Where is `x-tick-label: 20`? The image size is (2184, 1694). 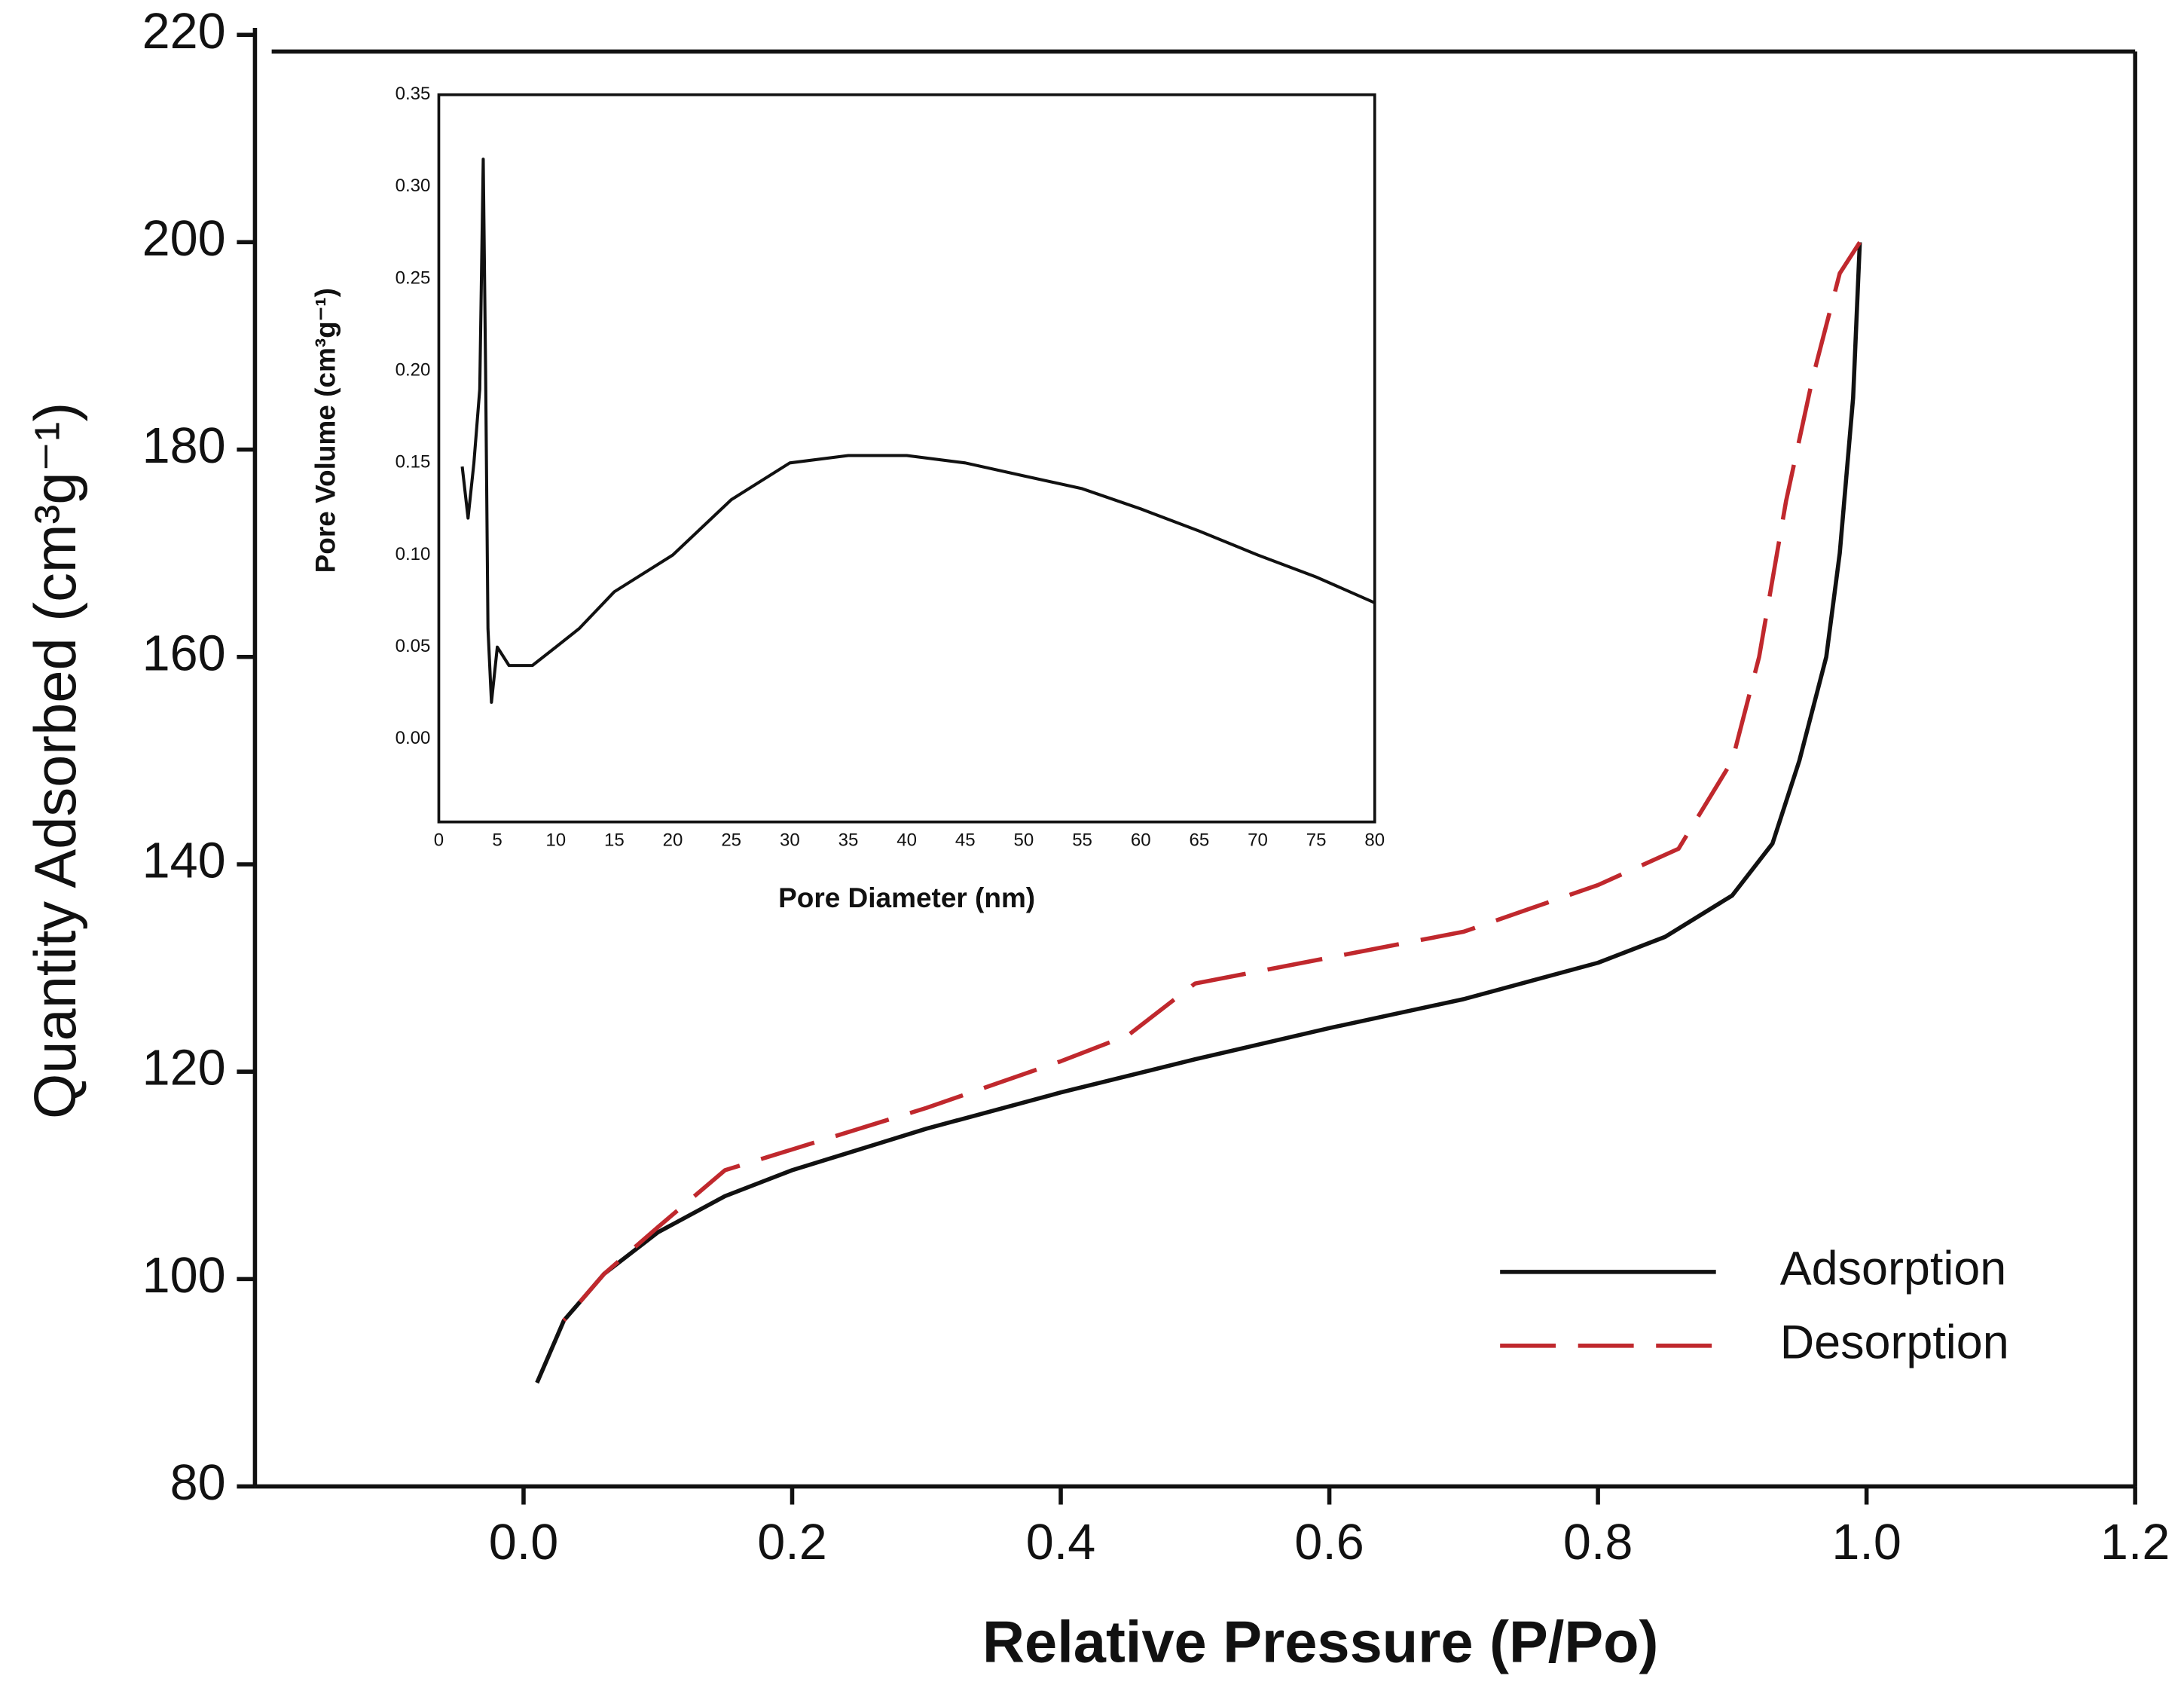
x-tick-label: 20 is located at coordinates (673, 840).